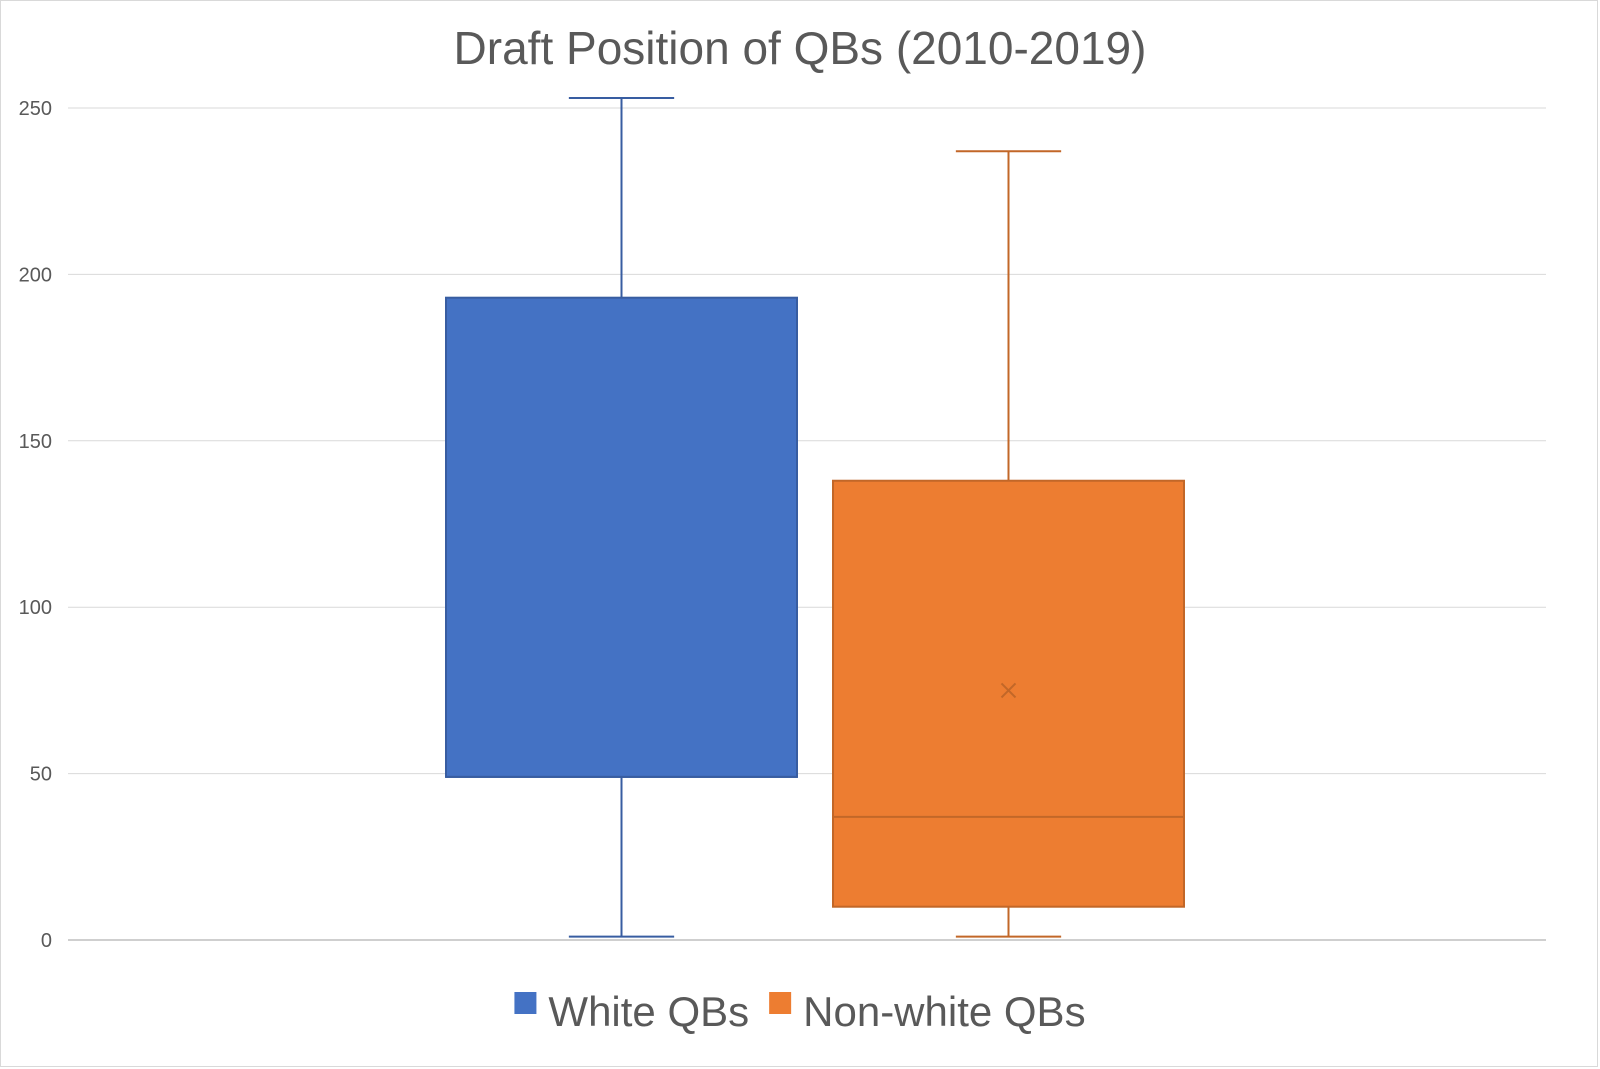  Describe the element at coordinates (35, 525) in the screenshot. I see `y-axis-ticks: 0 50 100 150 200 250` at that location.